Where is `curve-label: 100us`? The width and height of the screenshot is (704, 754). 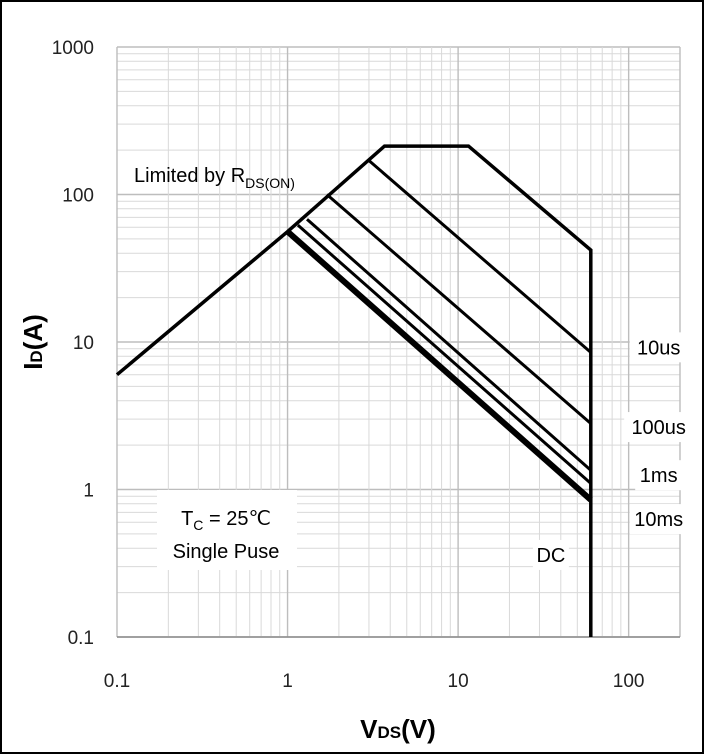
curve-label: 100us is located at coordinates (658, 428).